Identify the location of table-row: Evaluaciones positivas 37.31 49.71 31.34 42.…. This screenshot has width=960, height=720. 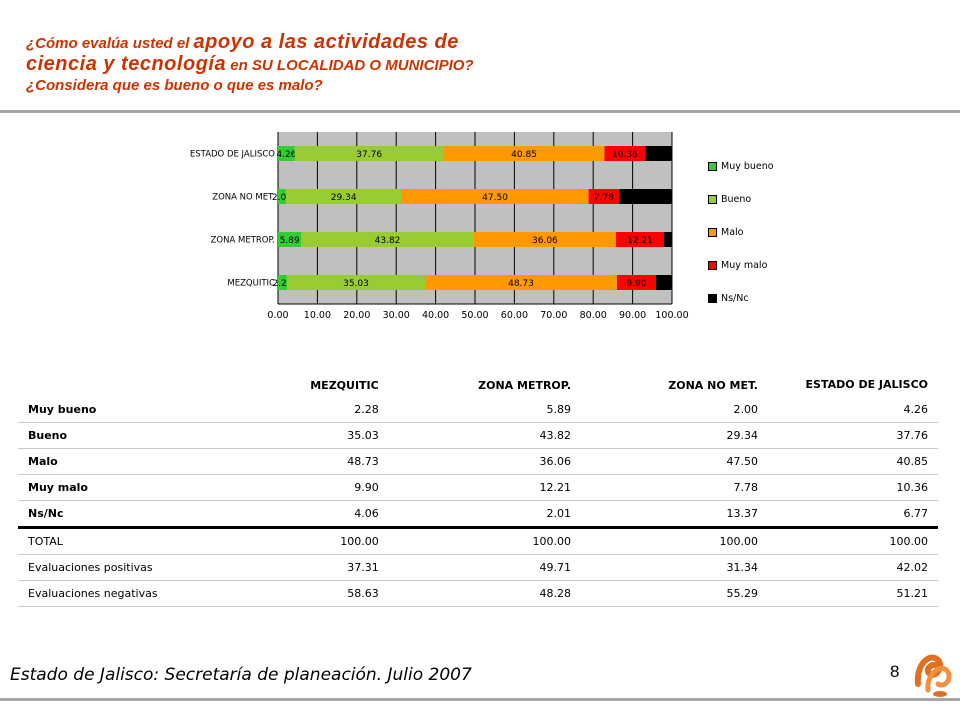
(478, 567).